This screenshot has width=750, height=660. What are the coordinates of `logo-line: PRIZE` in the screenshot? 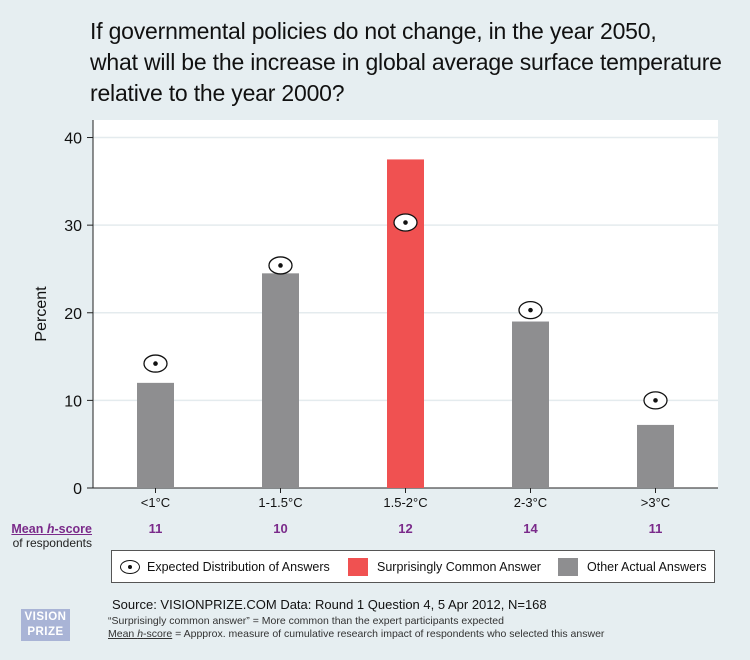 It's located at (45, 632).